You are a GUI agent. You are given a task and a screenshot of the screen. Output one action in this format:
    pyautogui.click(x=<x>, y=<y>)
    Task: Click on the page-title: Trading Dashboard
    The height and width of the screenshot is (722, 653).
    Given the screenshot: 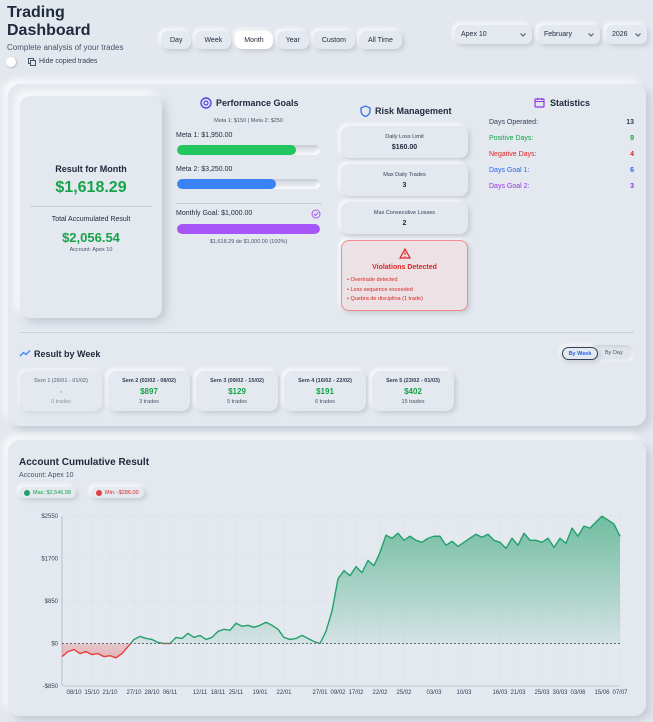 What is the action you would take?
    pyautogui.click(x=49, y=21)
    